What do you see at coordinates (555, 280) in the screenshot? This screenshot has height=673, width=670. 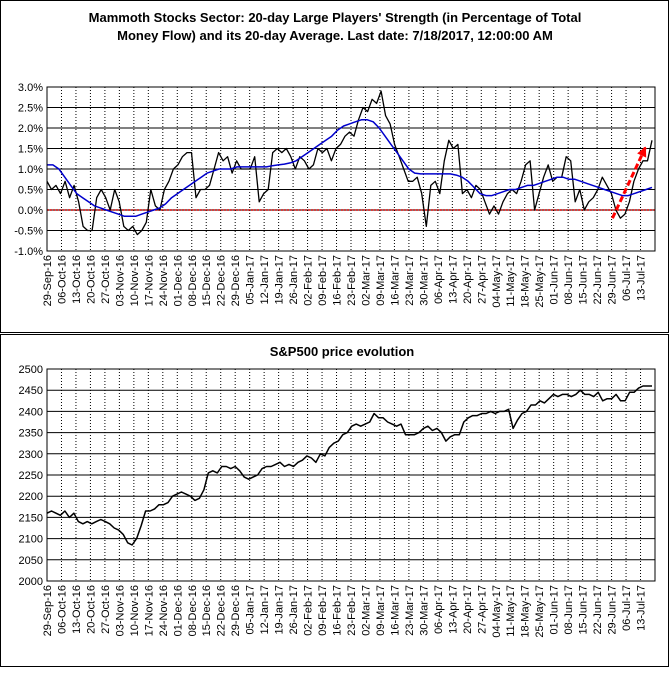 I see `x-tick-label: 01-Jun-17` at bounding box center [555, 280].